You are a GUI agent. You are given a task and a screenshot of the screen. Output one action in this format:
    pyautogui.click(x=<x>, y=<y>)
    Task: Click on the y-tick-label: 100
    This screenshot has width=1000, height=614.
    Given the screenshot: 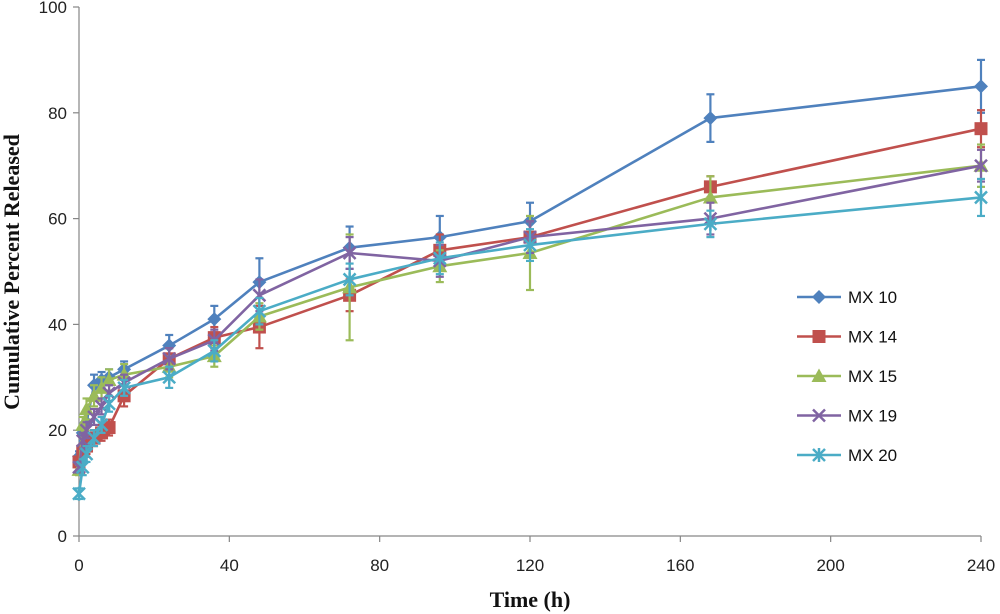 What is the action you would take?
    pyautogui.click(x=53, y=8)
    